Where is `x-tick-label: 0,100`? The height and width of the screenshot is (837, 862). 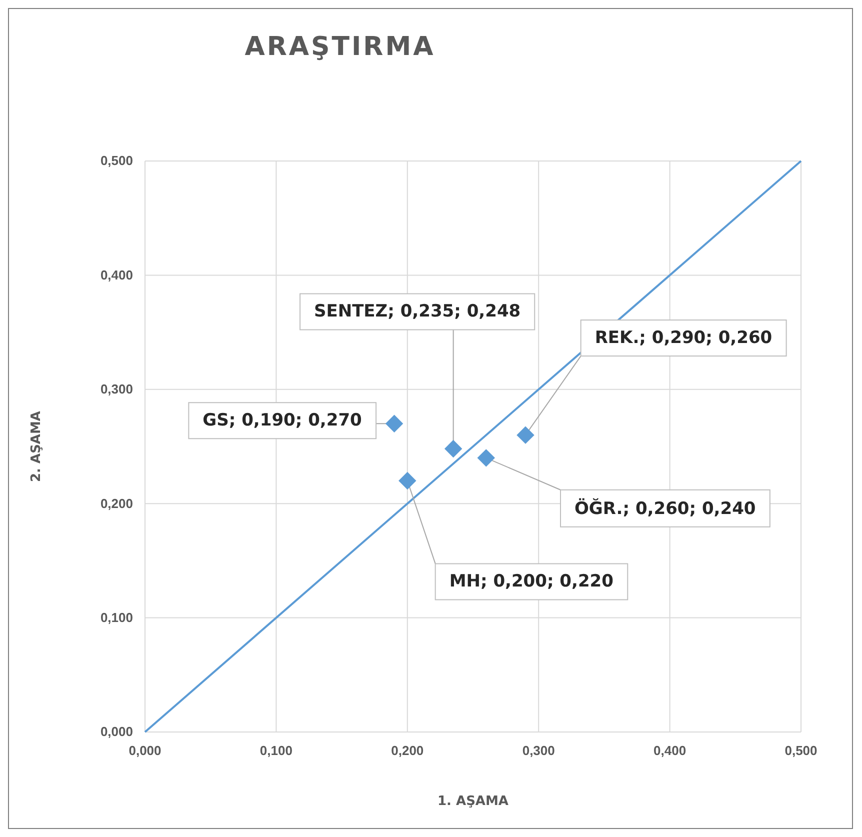
x-tick-label: 0,100 is located at coordinates (276, 750).